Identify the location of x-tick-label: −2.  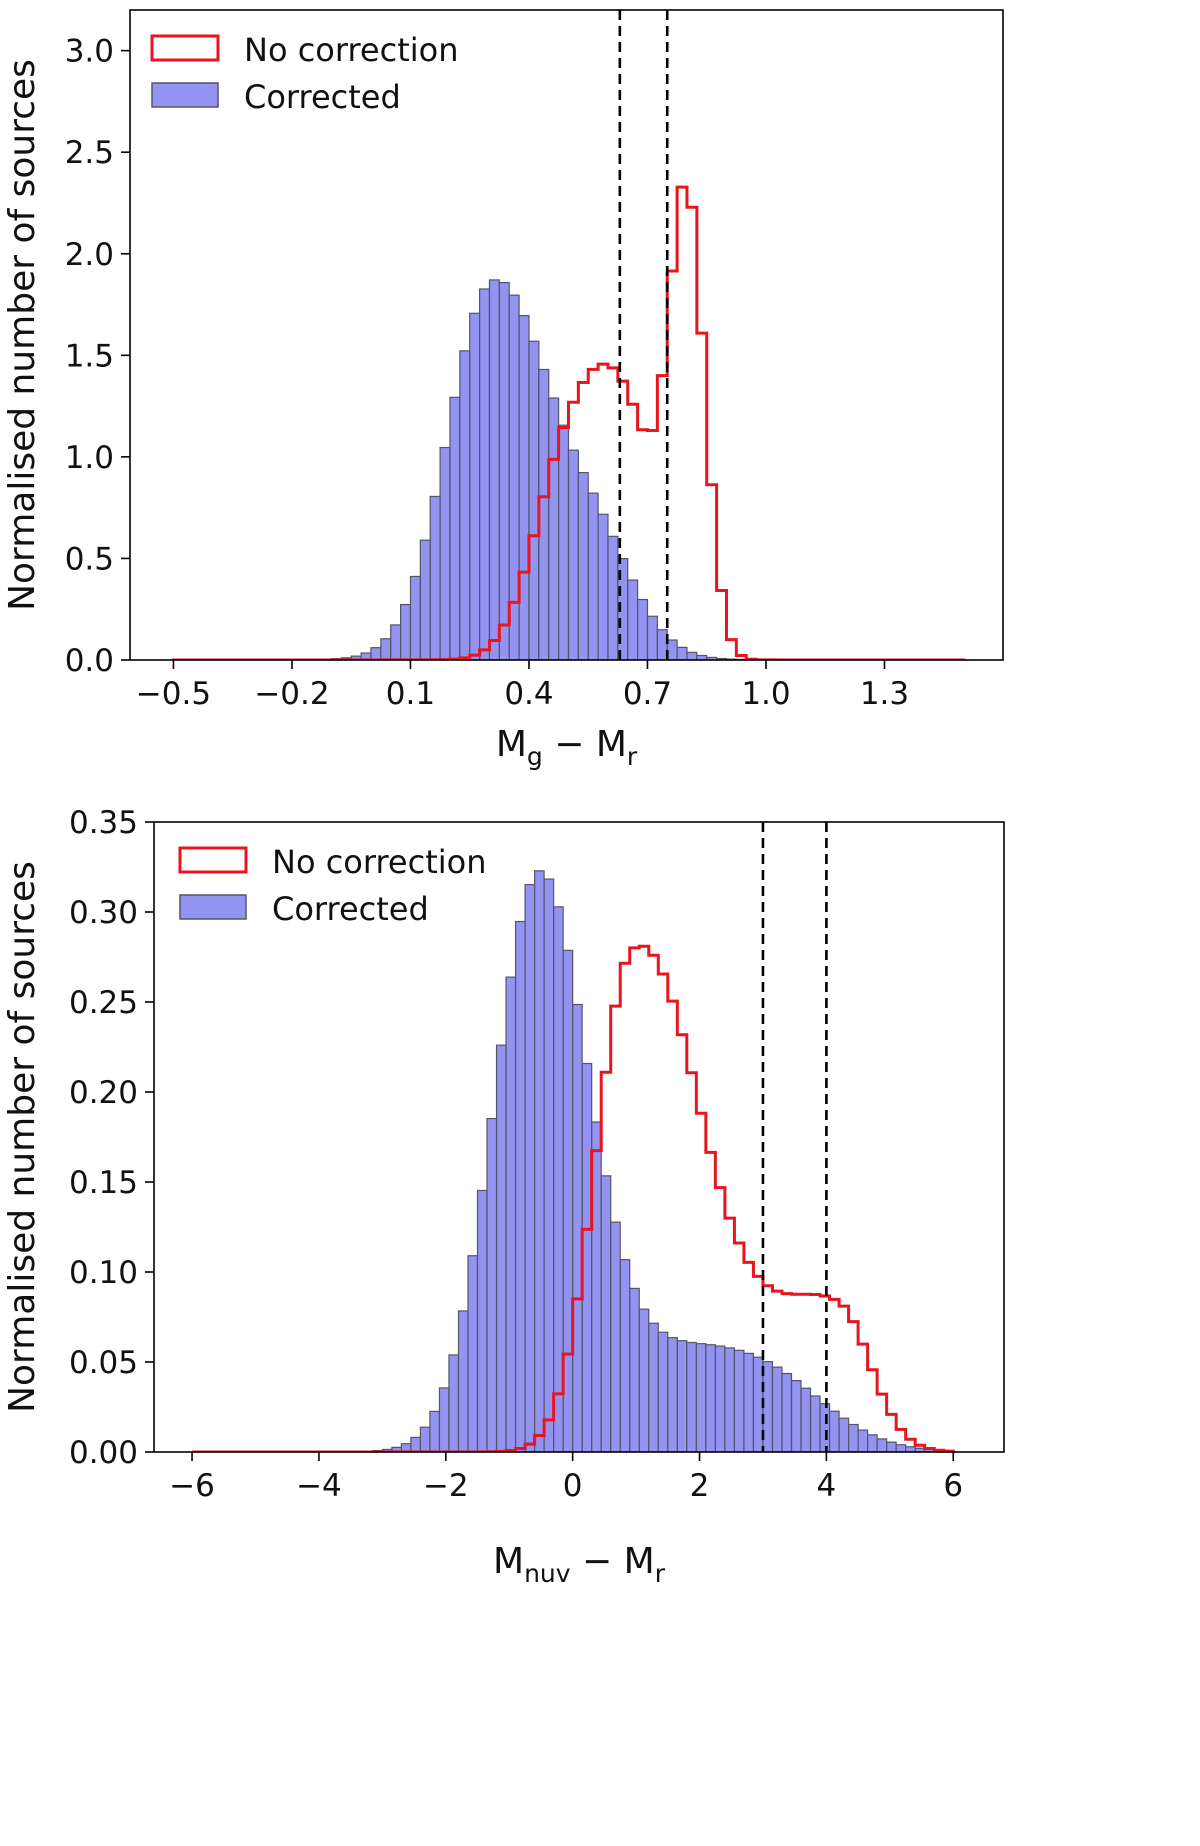
(446, 1486).